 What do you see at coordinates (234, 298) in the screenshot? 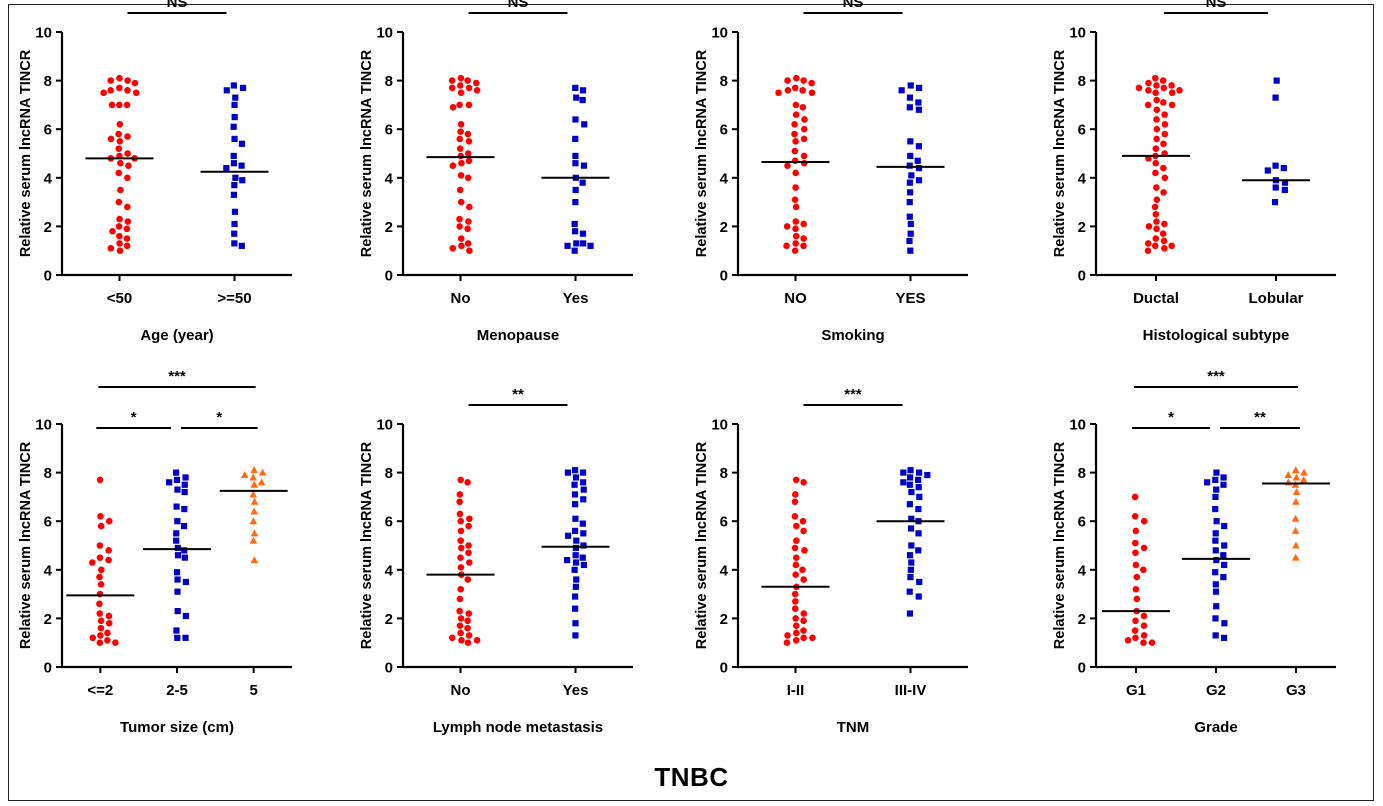
I see `x-tick-label: >=50` at bounding box center [234, 298].